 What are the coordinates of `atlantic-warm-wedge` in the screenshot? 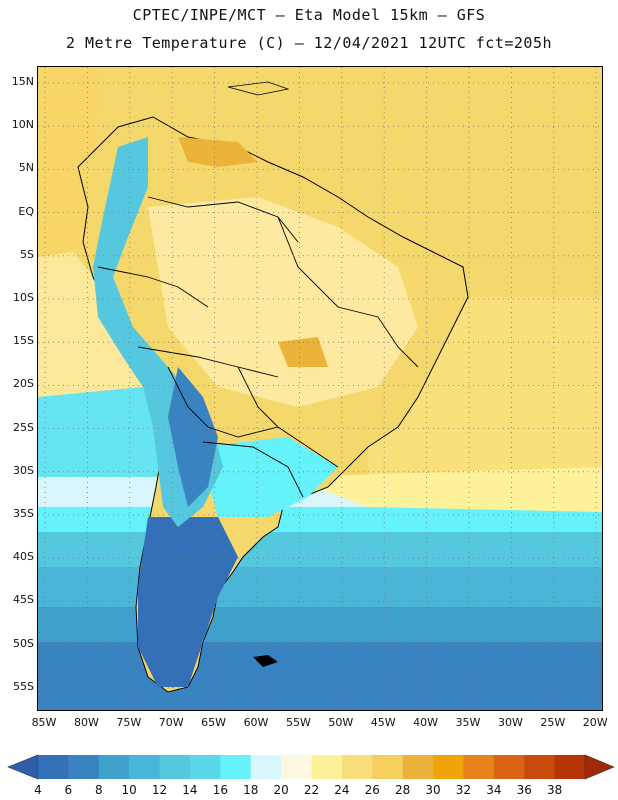 It's located at (445, 489).